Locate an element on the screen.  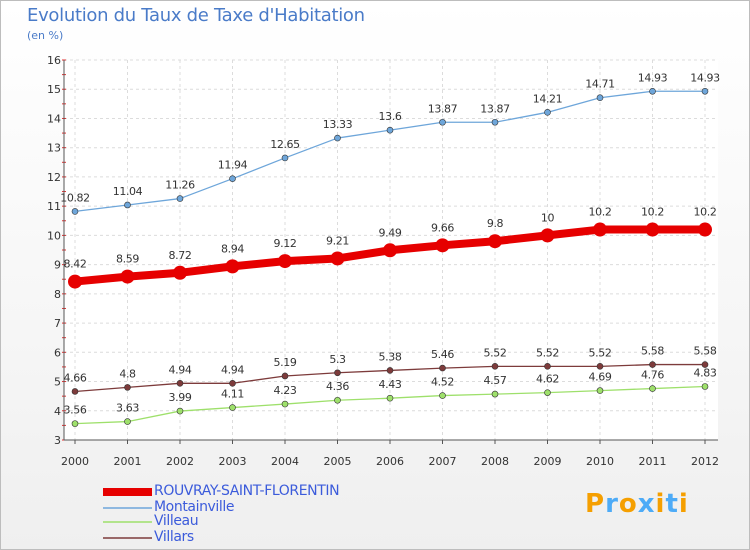
x-tick-label: 2011 is located at coordinates (653, 461).